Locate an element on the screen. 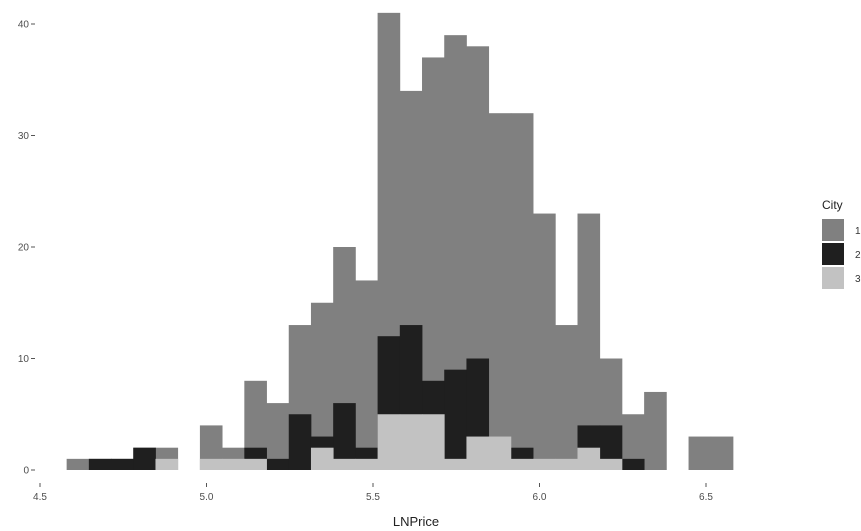  y-tick-label: 40 is located at coordinates (24, 25).